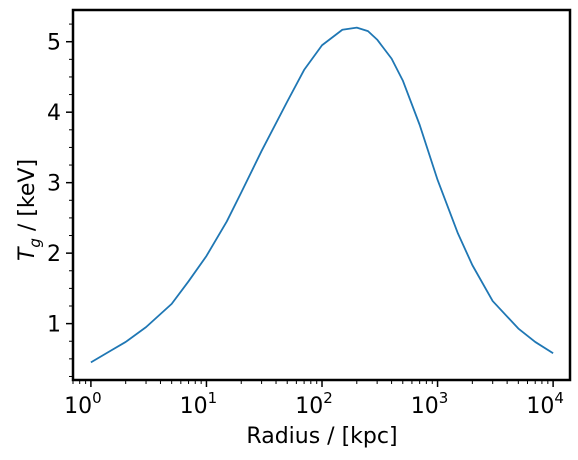  I want to click on y-tick-label-3: 4, so click(54, 113).